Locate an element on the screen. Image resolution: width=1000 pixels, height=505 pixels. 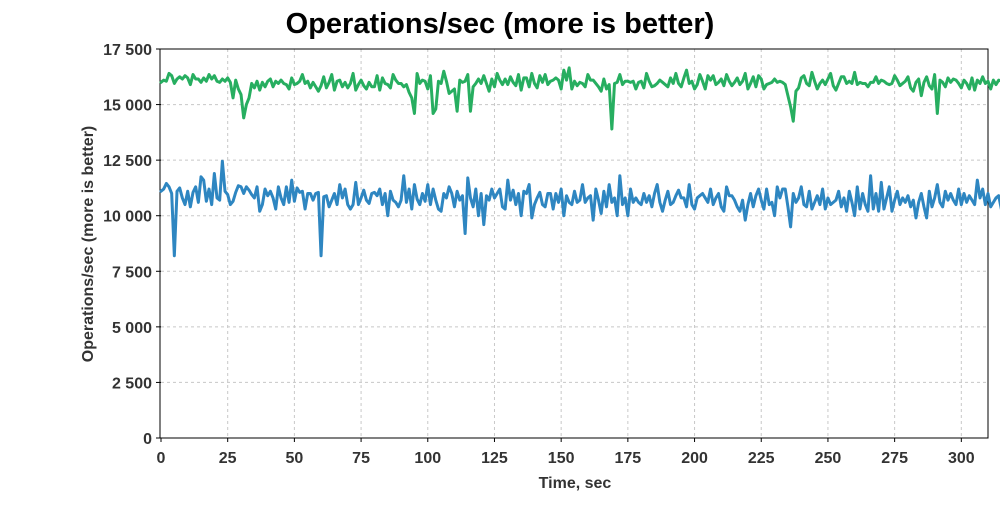
y-tick-label: 2 500 is located at coordinates (132, 383).